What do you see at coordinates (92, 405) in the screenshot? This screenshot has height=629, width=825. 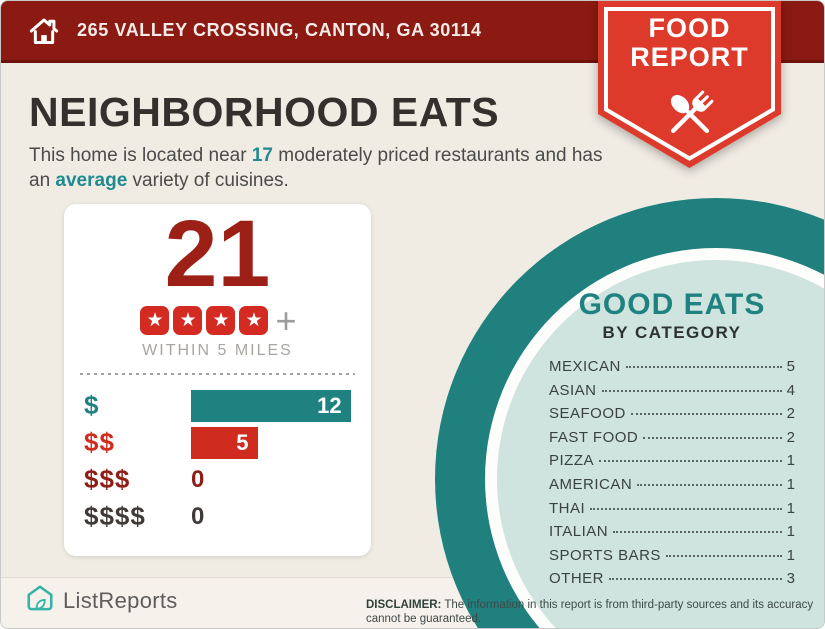 I see `price-label: $` at bounding box center [92, 405].